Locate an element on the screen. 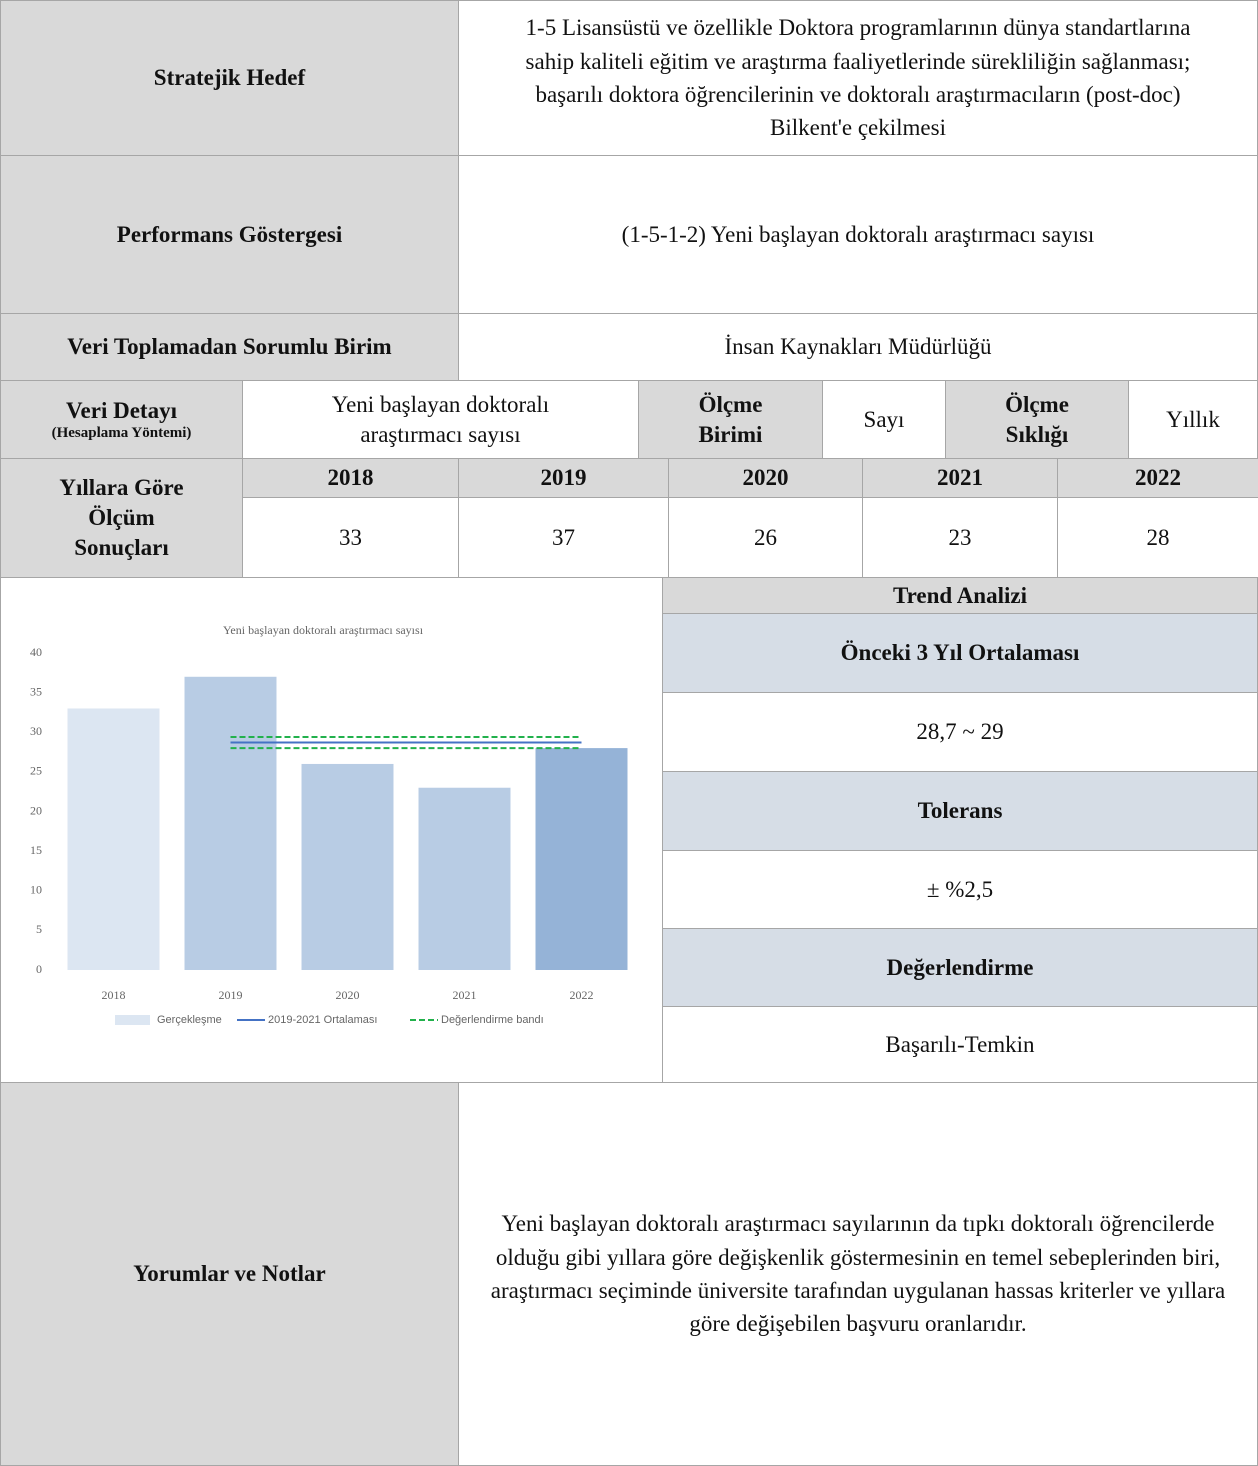  label-cell: Performans Göstergesi is located at coordinates (229, 234).